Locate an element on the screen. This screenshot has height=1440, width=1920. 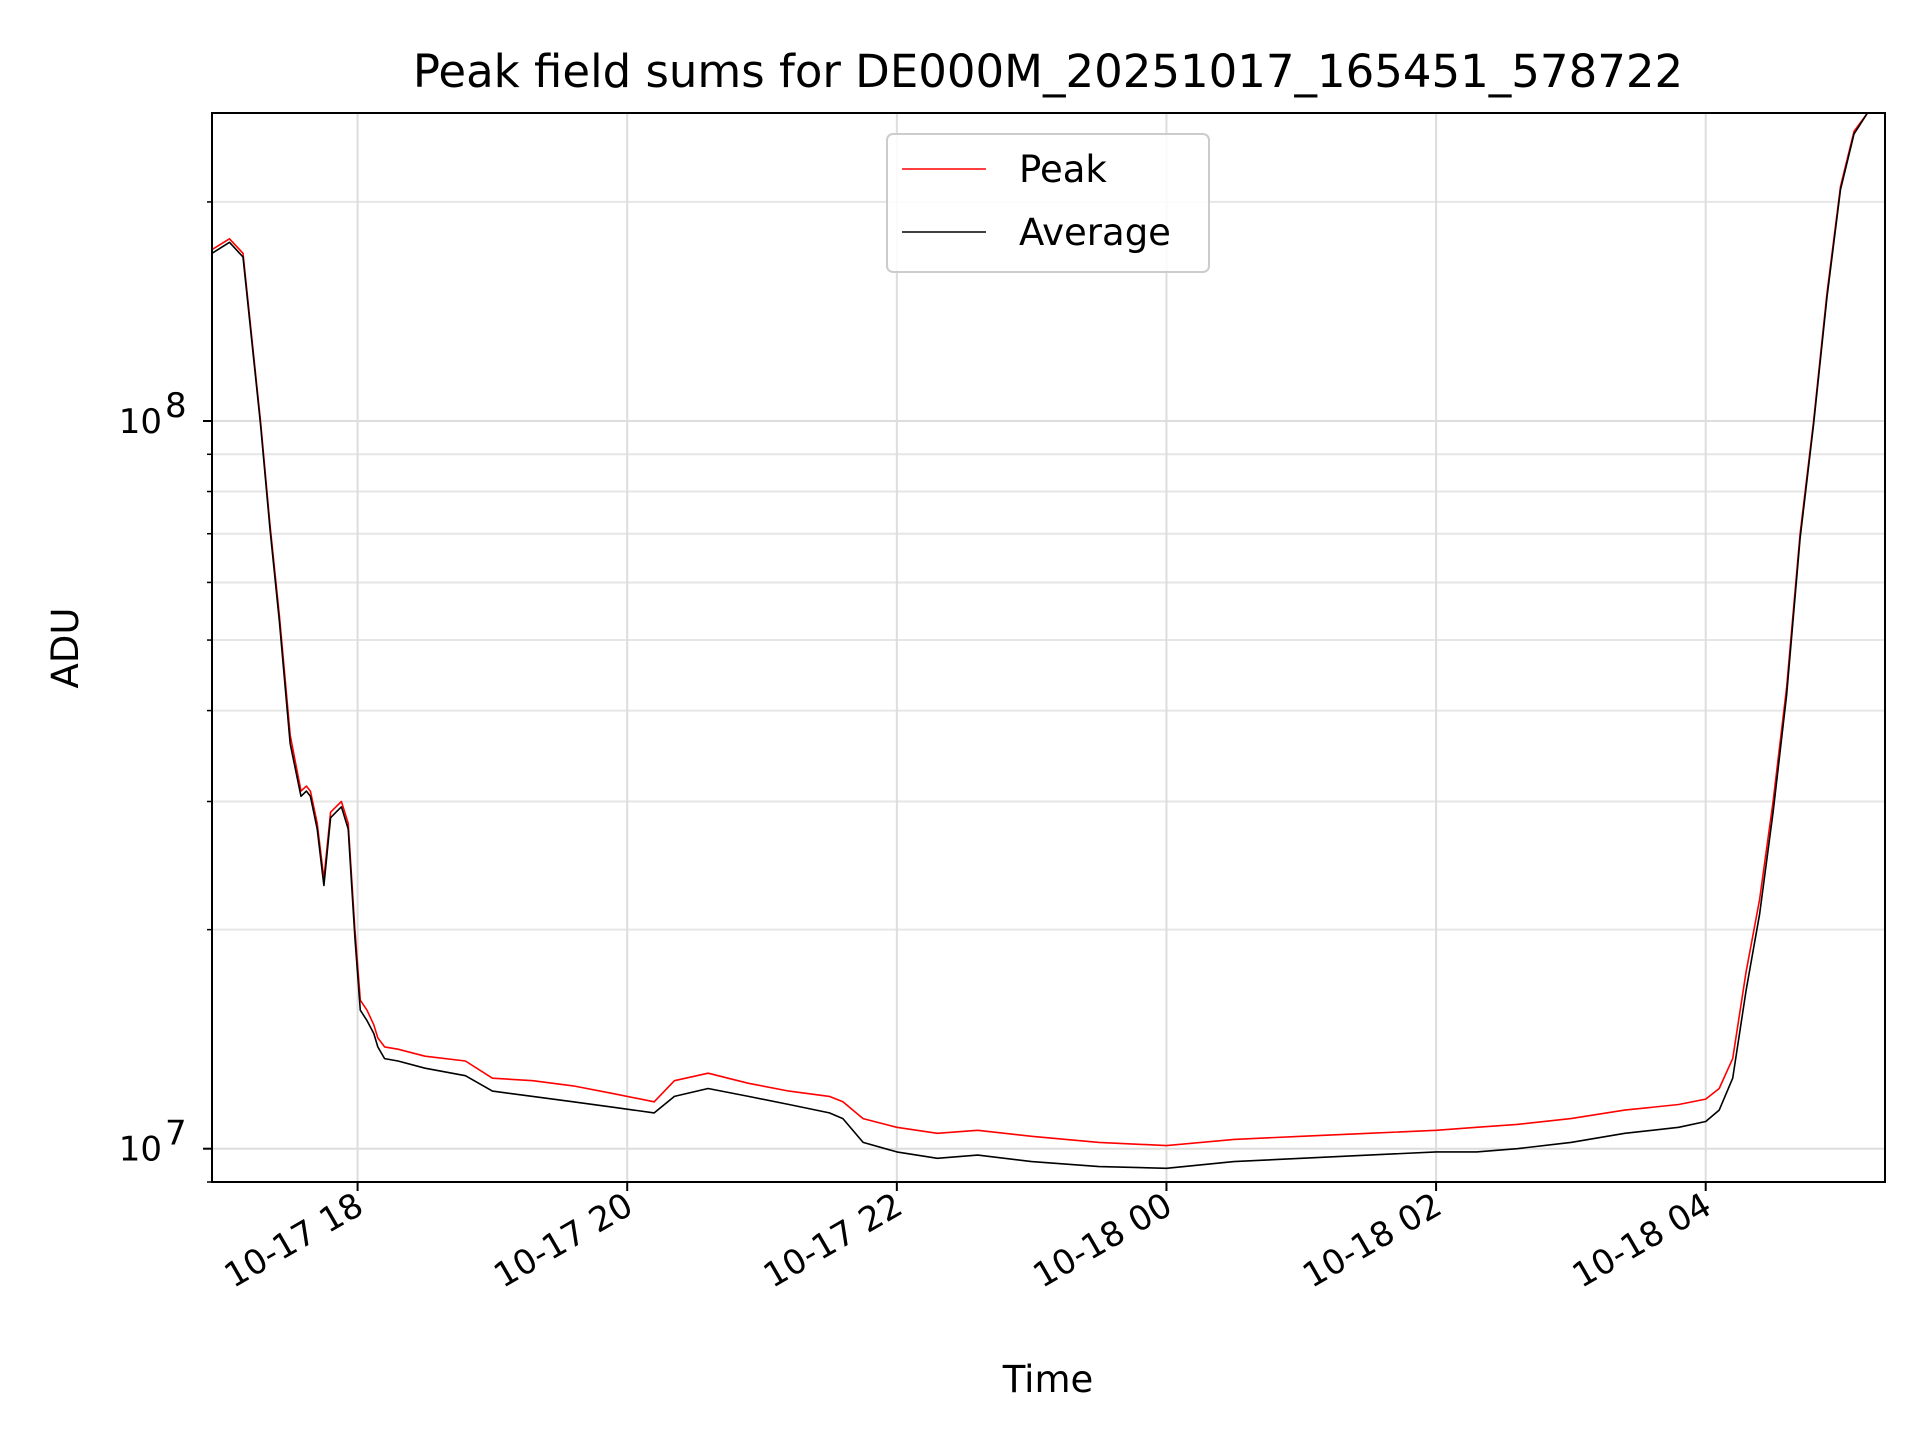
x-tick-label: 10-17 18 is located at coordinates (294, 1240).